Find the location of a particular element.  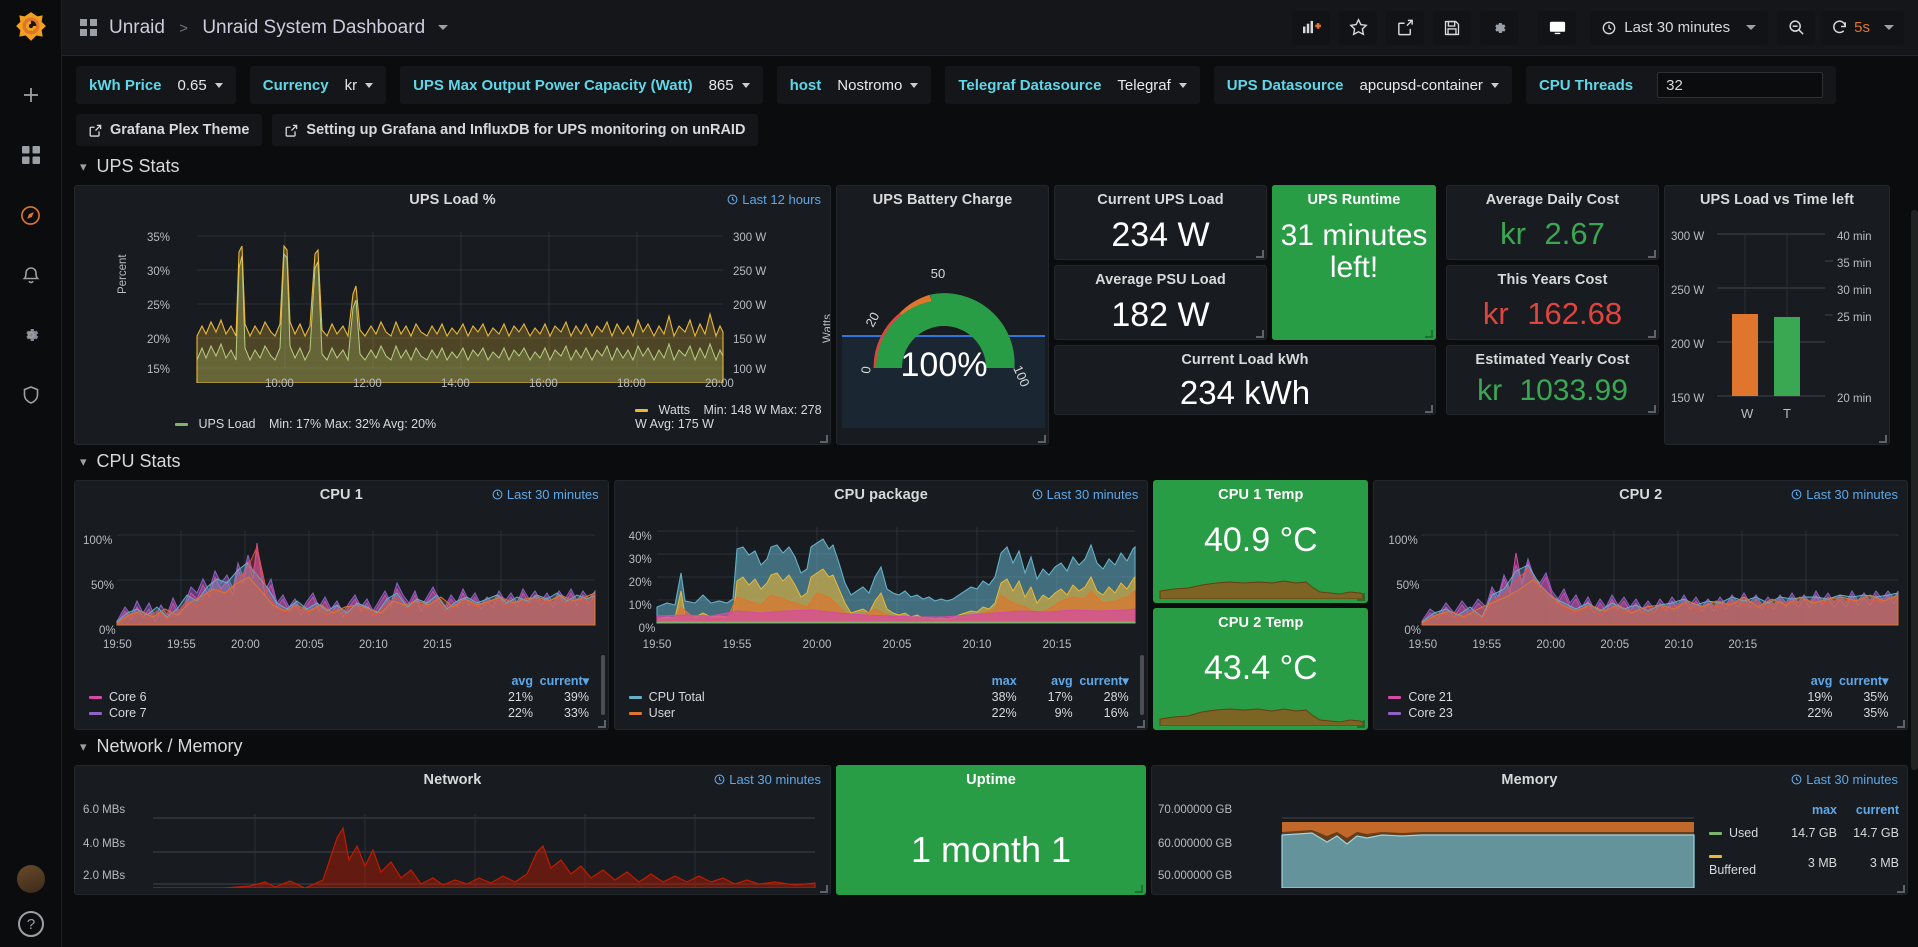

panel-cpu-package: CPU package Last 30 minutes is located at coordinates (881, 605).